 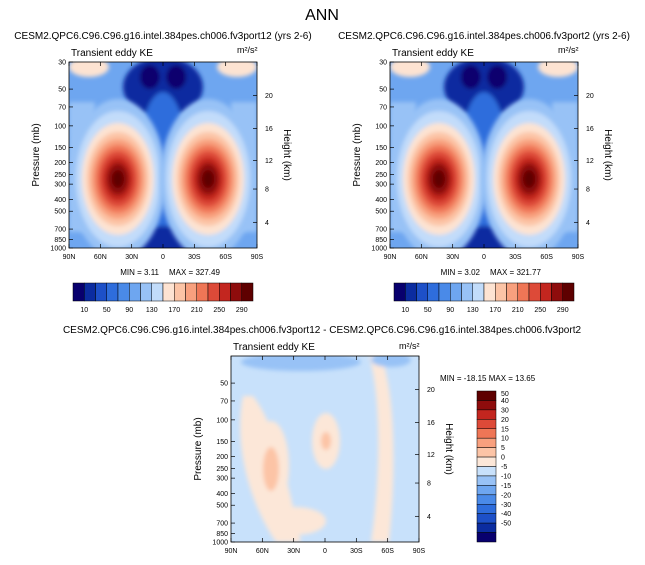 I want to click on x-tick-label: 0, so click(x=325, y=551).